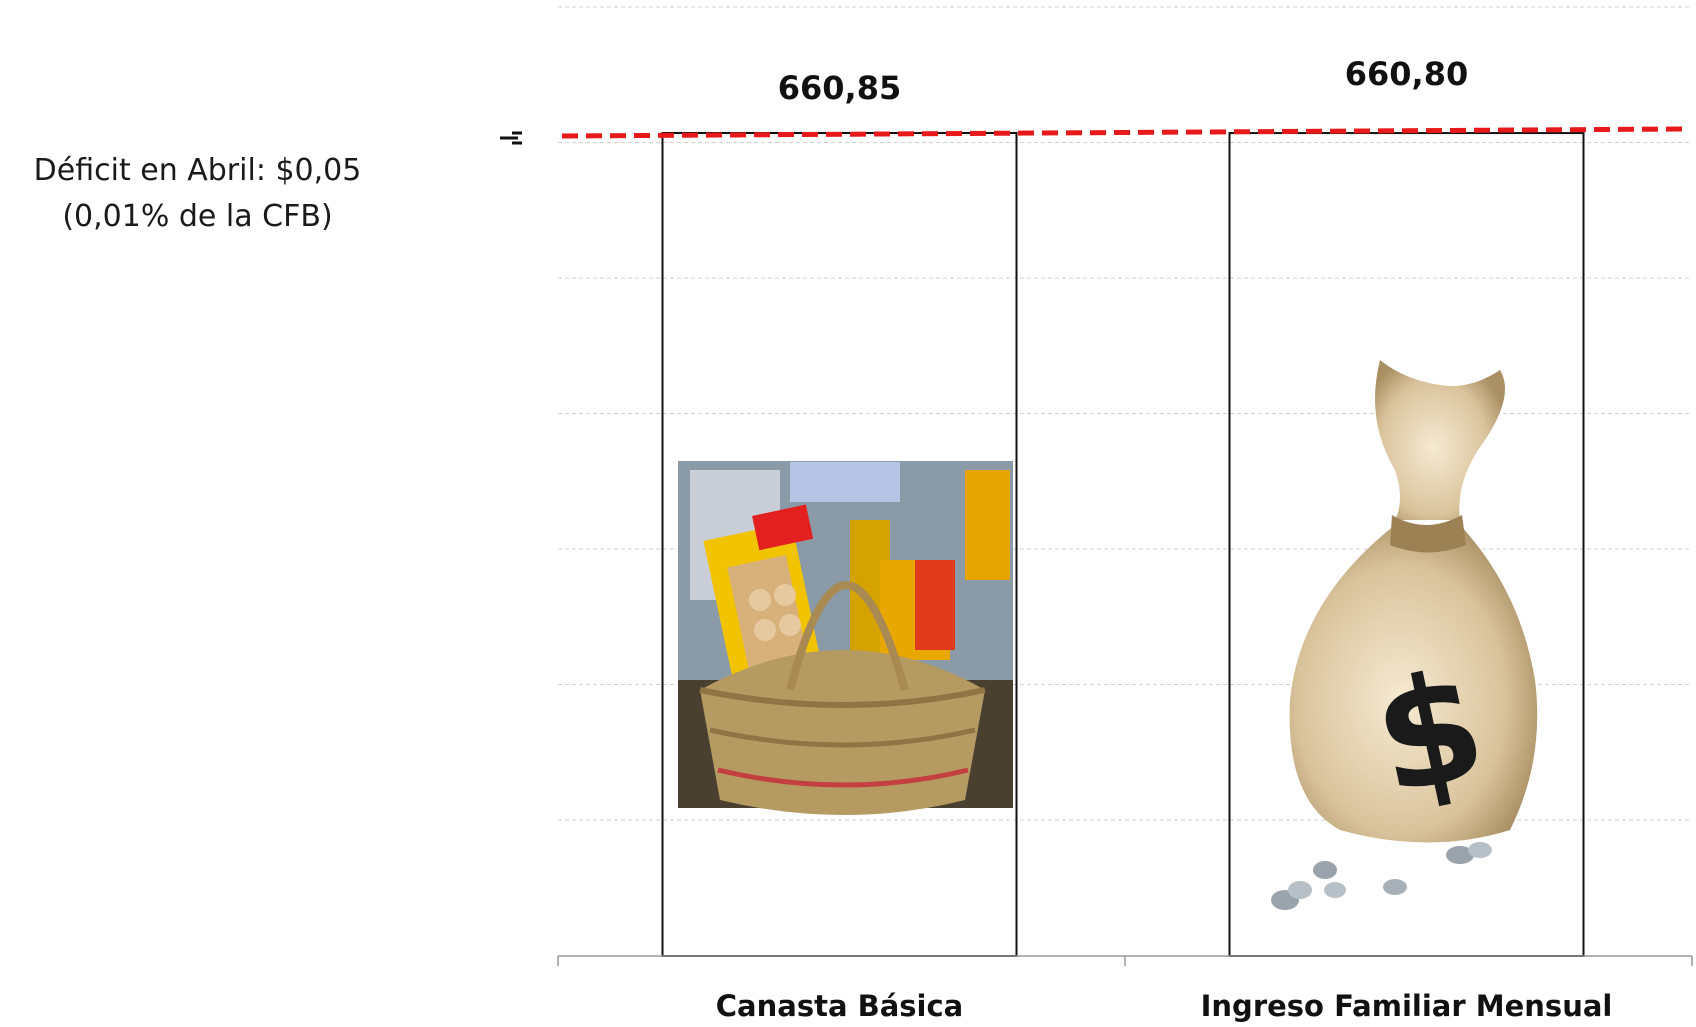 The width and height of the screenshot is (1696, 1027). What do you see at coordinates (1407, 1006) in the screenshot?
I see `category-label-2: Ingreso Familiar Mensual` at bounding box center [1407, 1006].